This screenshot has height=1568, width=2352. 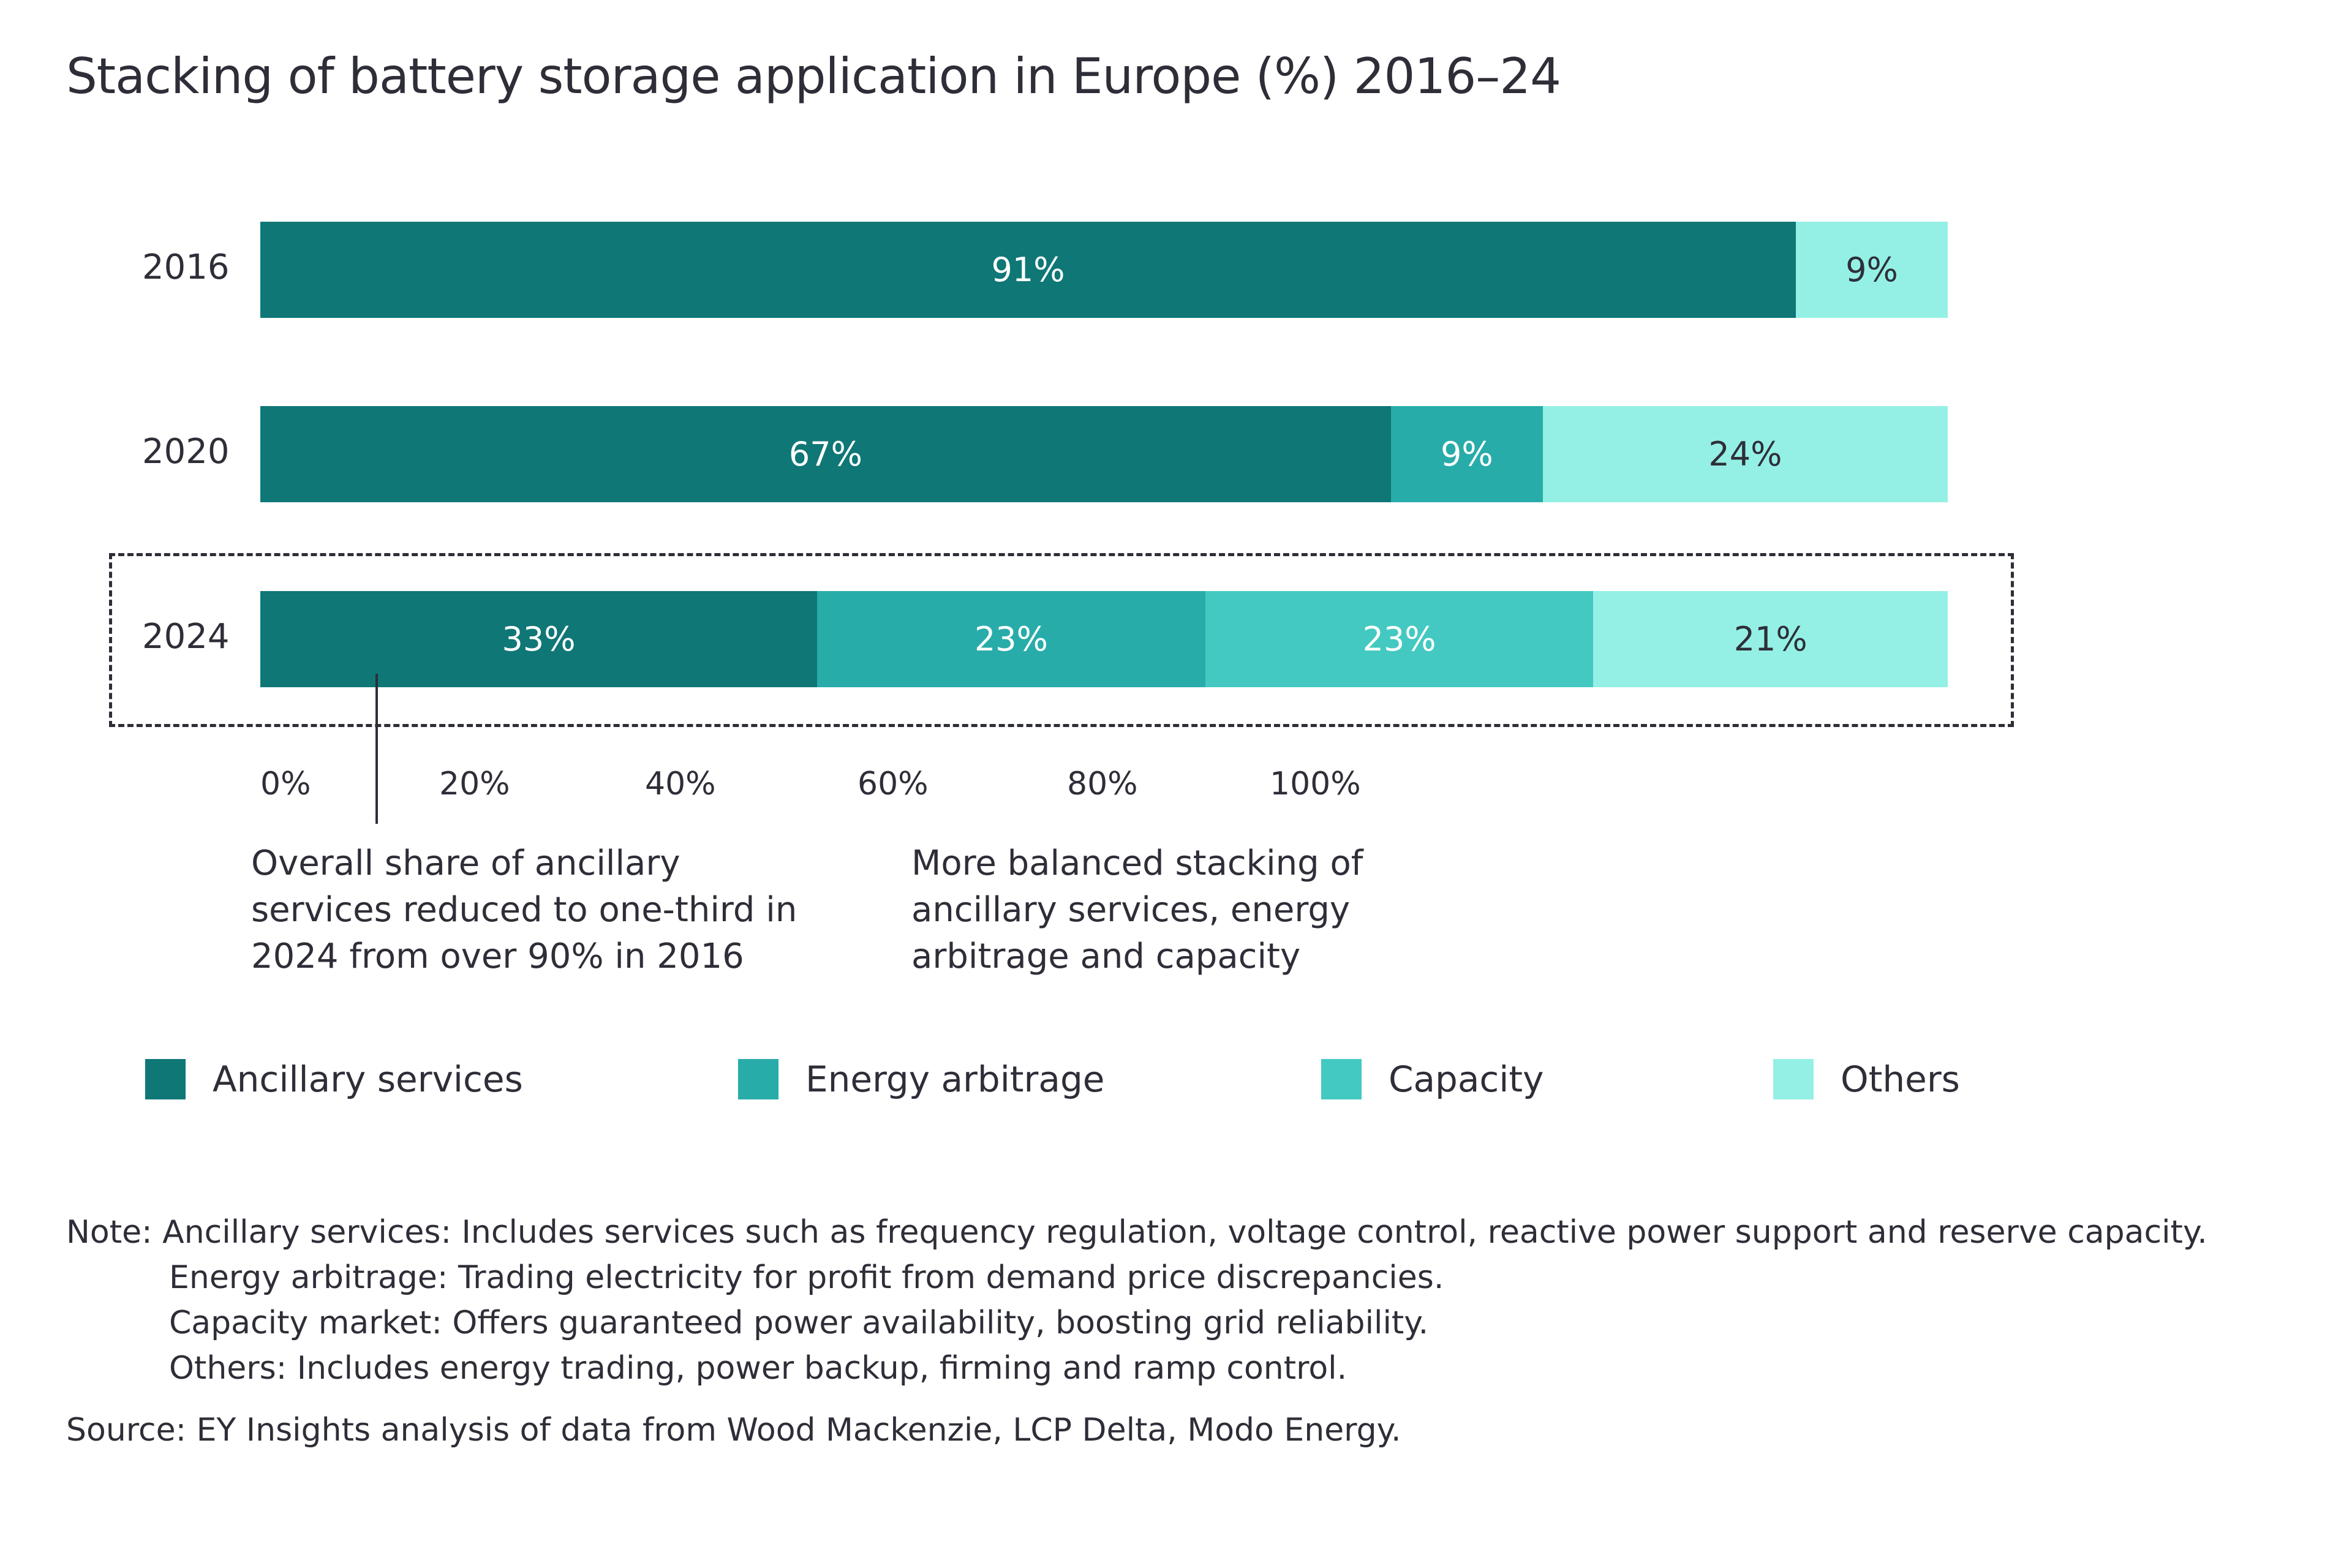 I want to click on stacked-bar-2020: 67% 9% 24%, so click(x=1104, y=454).